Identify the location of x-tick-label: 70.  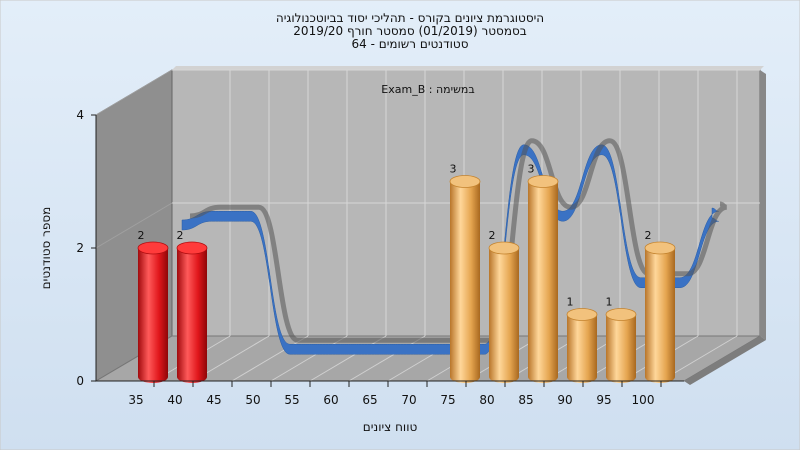
(408, 400).